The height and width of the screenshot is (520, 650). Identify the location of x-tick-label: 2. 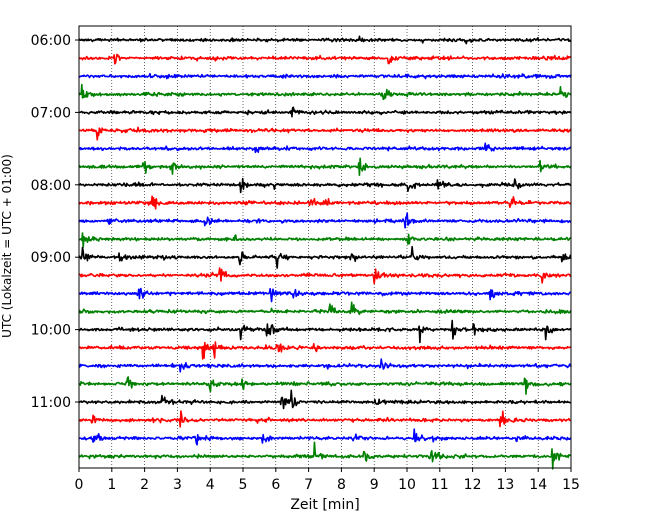
(144, 485).